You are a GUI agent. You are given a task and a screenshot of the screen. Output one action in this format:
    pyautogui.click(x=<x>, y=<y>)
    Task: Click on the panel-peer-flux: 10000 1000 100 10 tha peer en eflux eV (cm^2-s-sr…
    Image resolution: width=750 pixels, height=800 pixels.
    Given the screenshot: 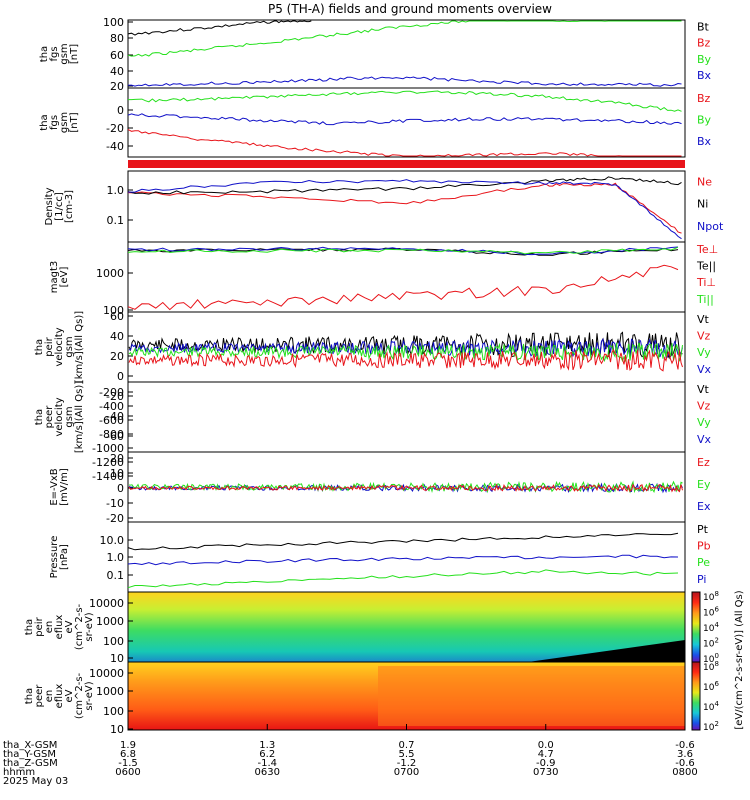 What is the action you would take?
    pyautogui.click(x=355, y=698)
    